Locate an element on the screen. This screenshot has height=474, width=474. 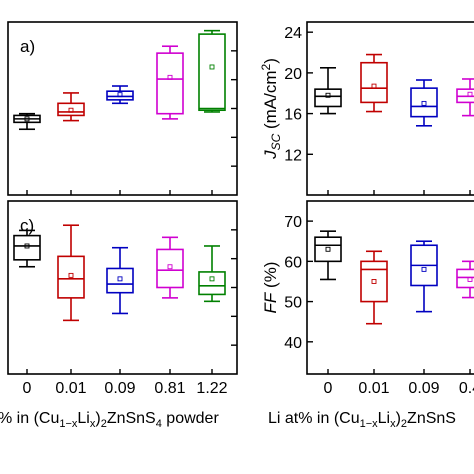
y-axis-label: JSC (mA/cm2) is located at coordinates (271, 109).